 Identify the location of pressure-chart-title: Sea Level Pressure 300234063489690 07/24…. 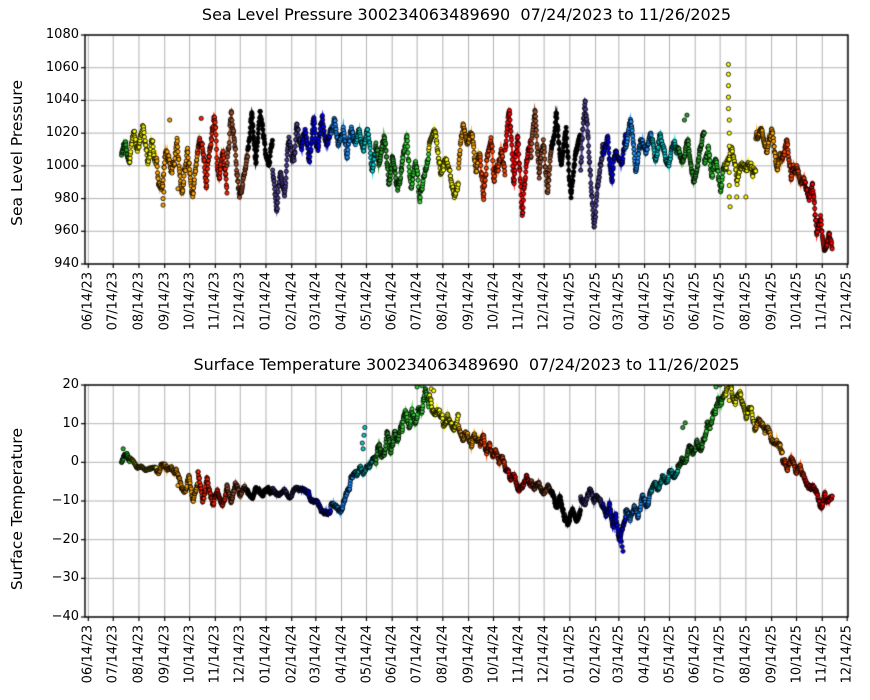
(466, 14).